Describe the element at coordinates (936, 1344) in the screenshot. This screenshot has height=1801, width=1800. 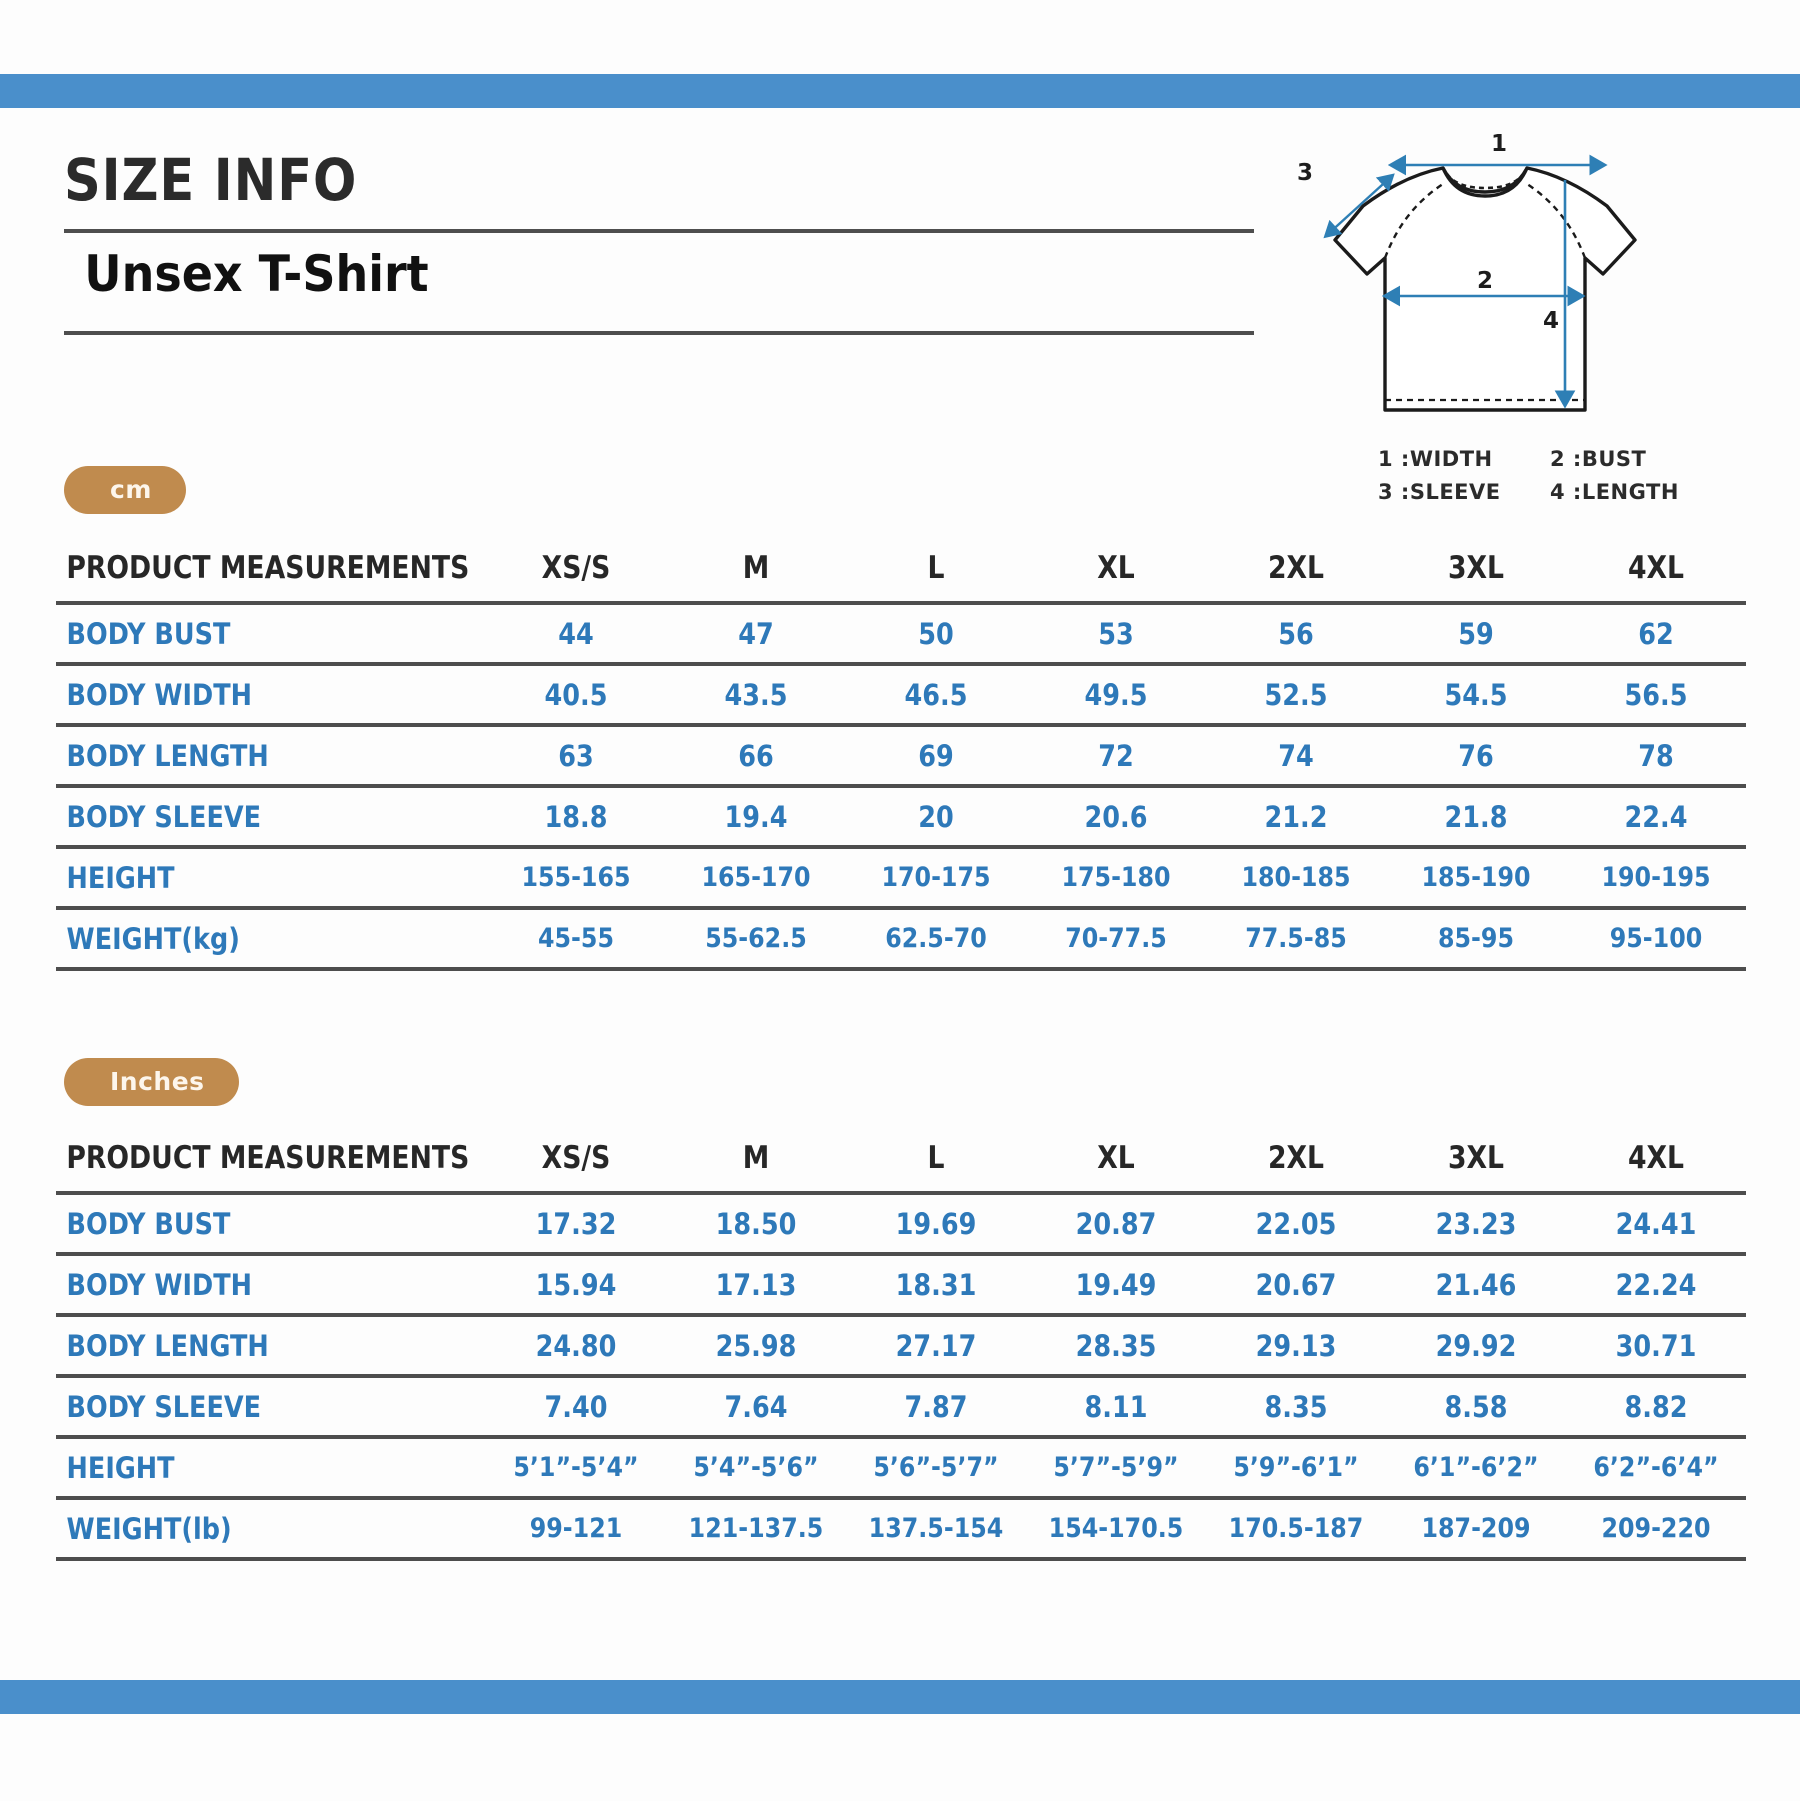
I see `cell-in-body-length-l: 27.17` at that location.